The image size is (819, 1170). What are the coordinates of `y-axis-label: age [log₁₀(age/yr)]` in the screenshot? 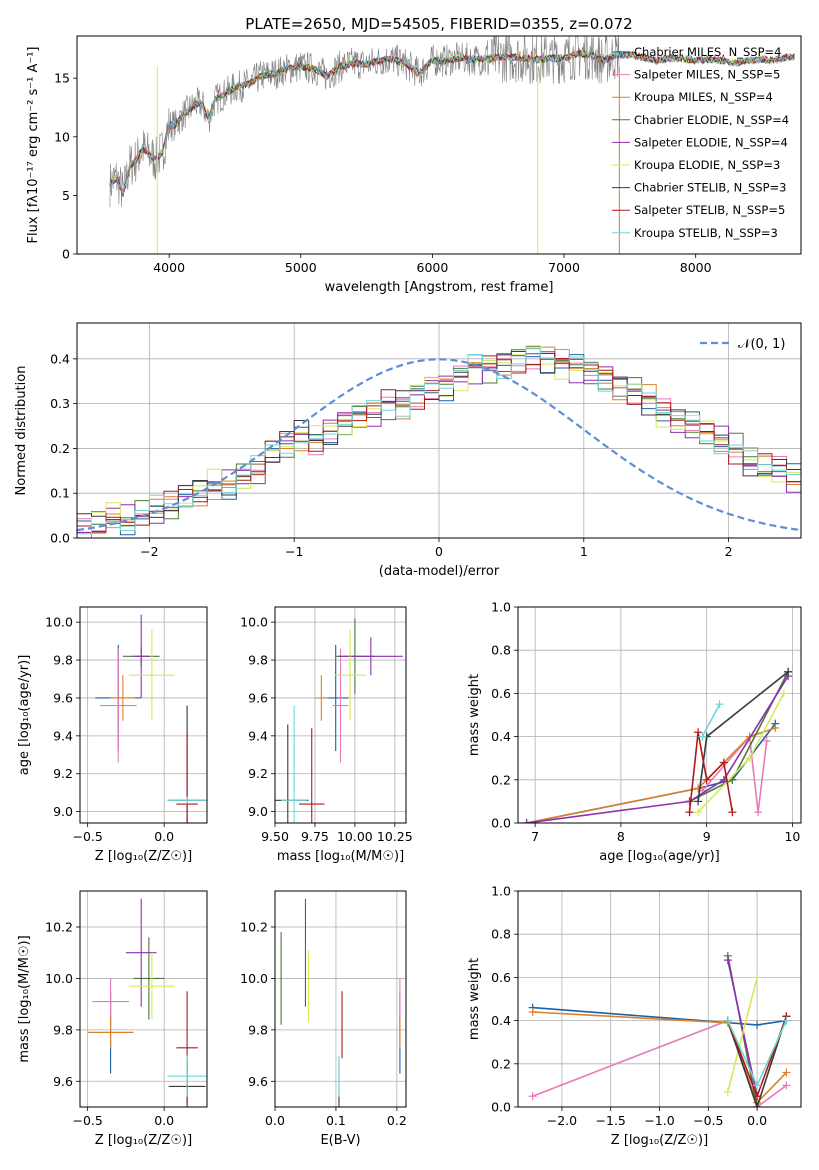 It's located at (24, 715).